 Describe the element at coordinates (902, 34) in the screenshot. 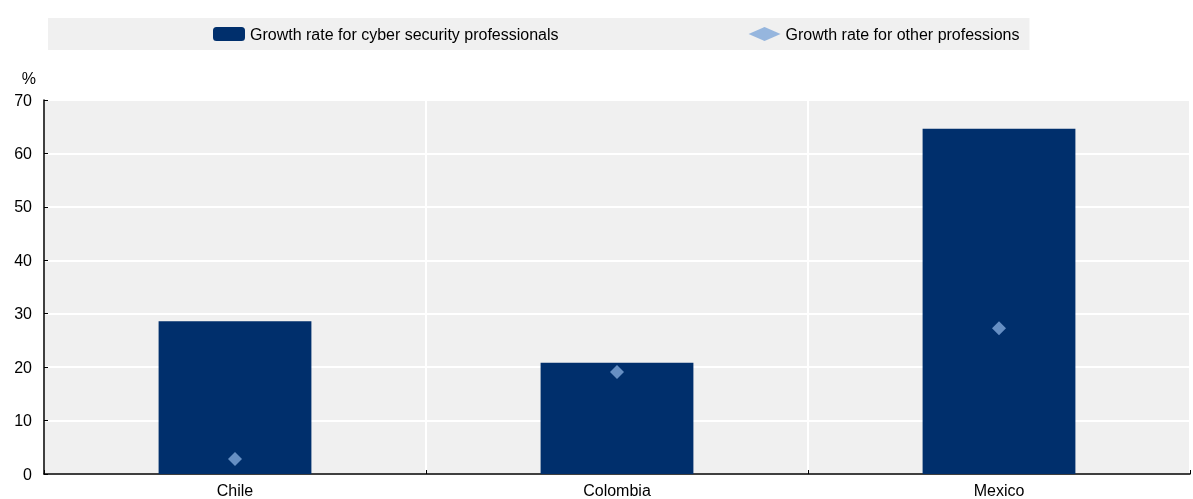

I see `legend-label: Growth rate for other professions` at that location.